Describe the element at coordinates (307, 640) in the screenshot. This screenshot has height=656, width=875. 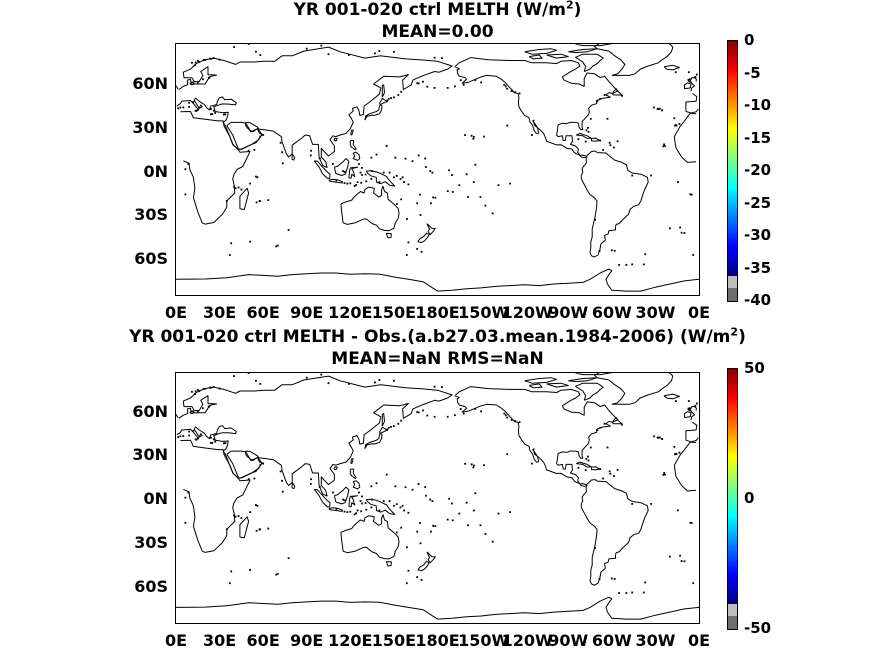
I see `x-label-90e: 90E` at that location.